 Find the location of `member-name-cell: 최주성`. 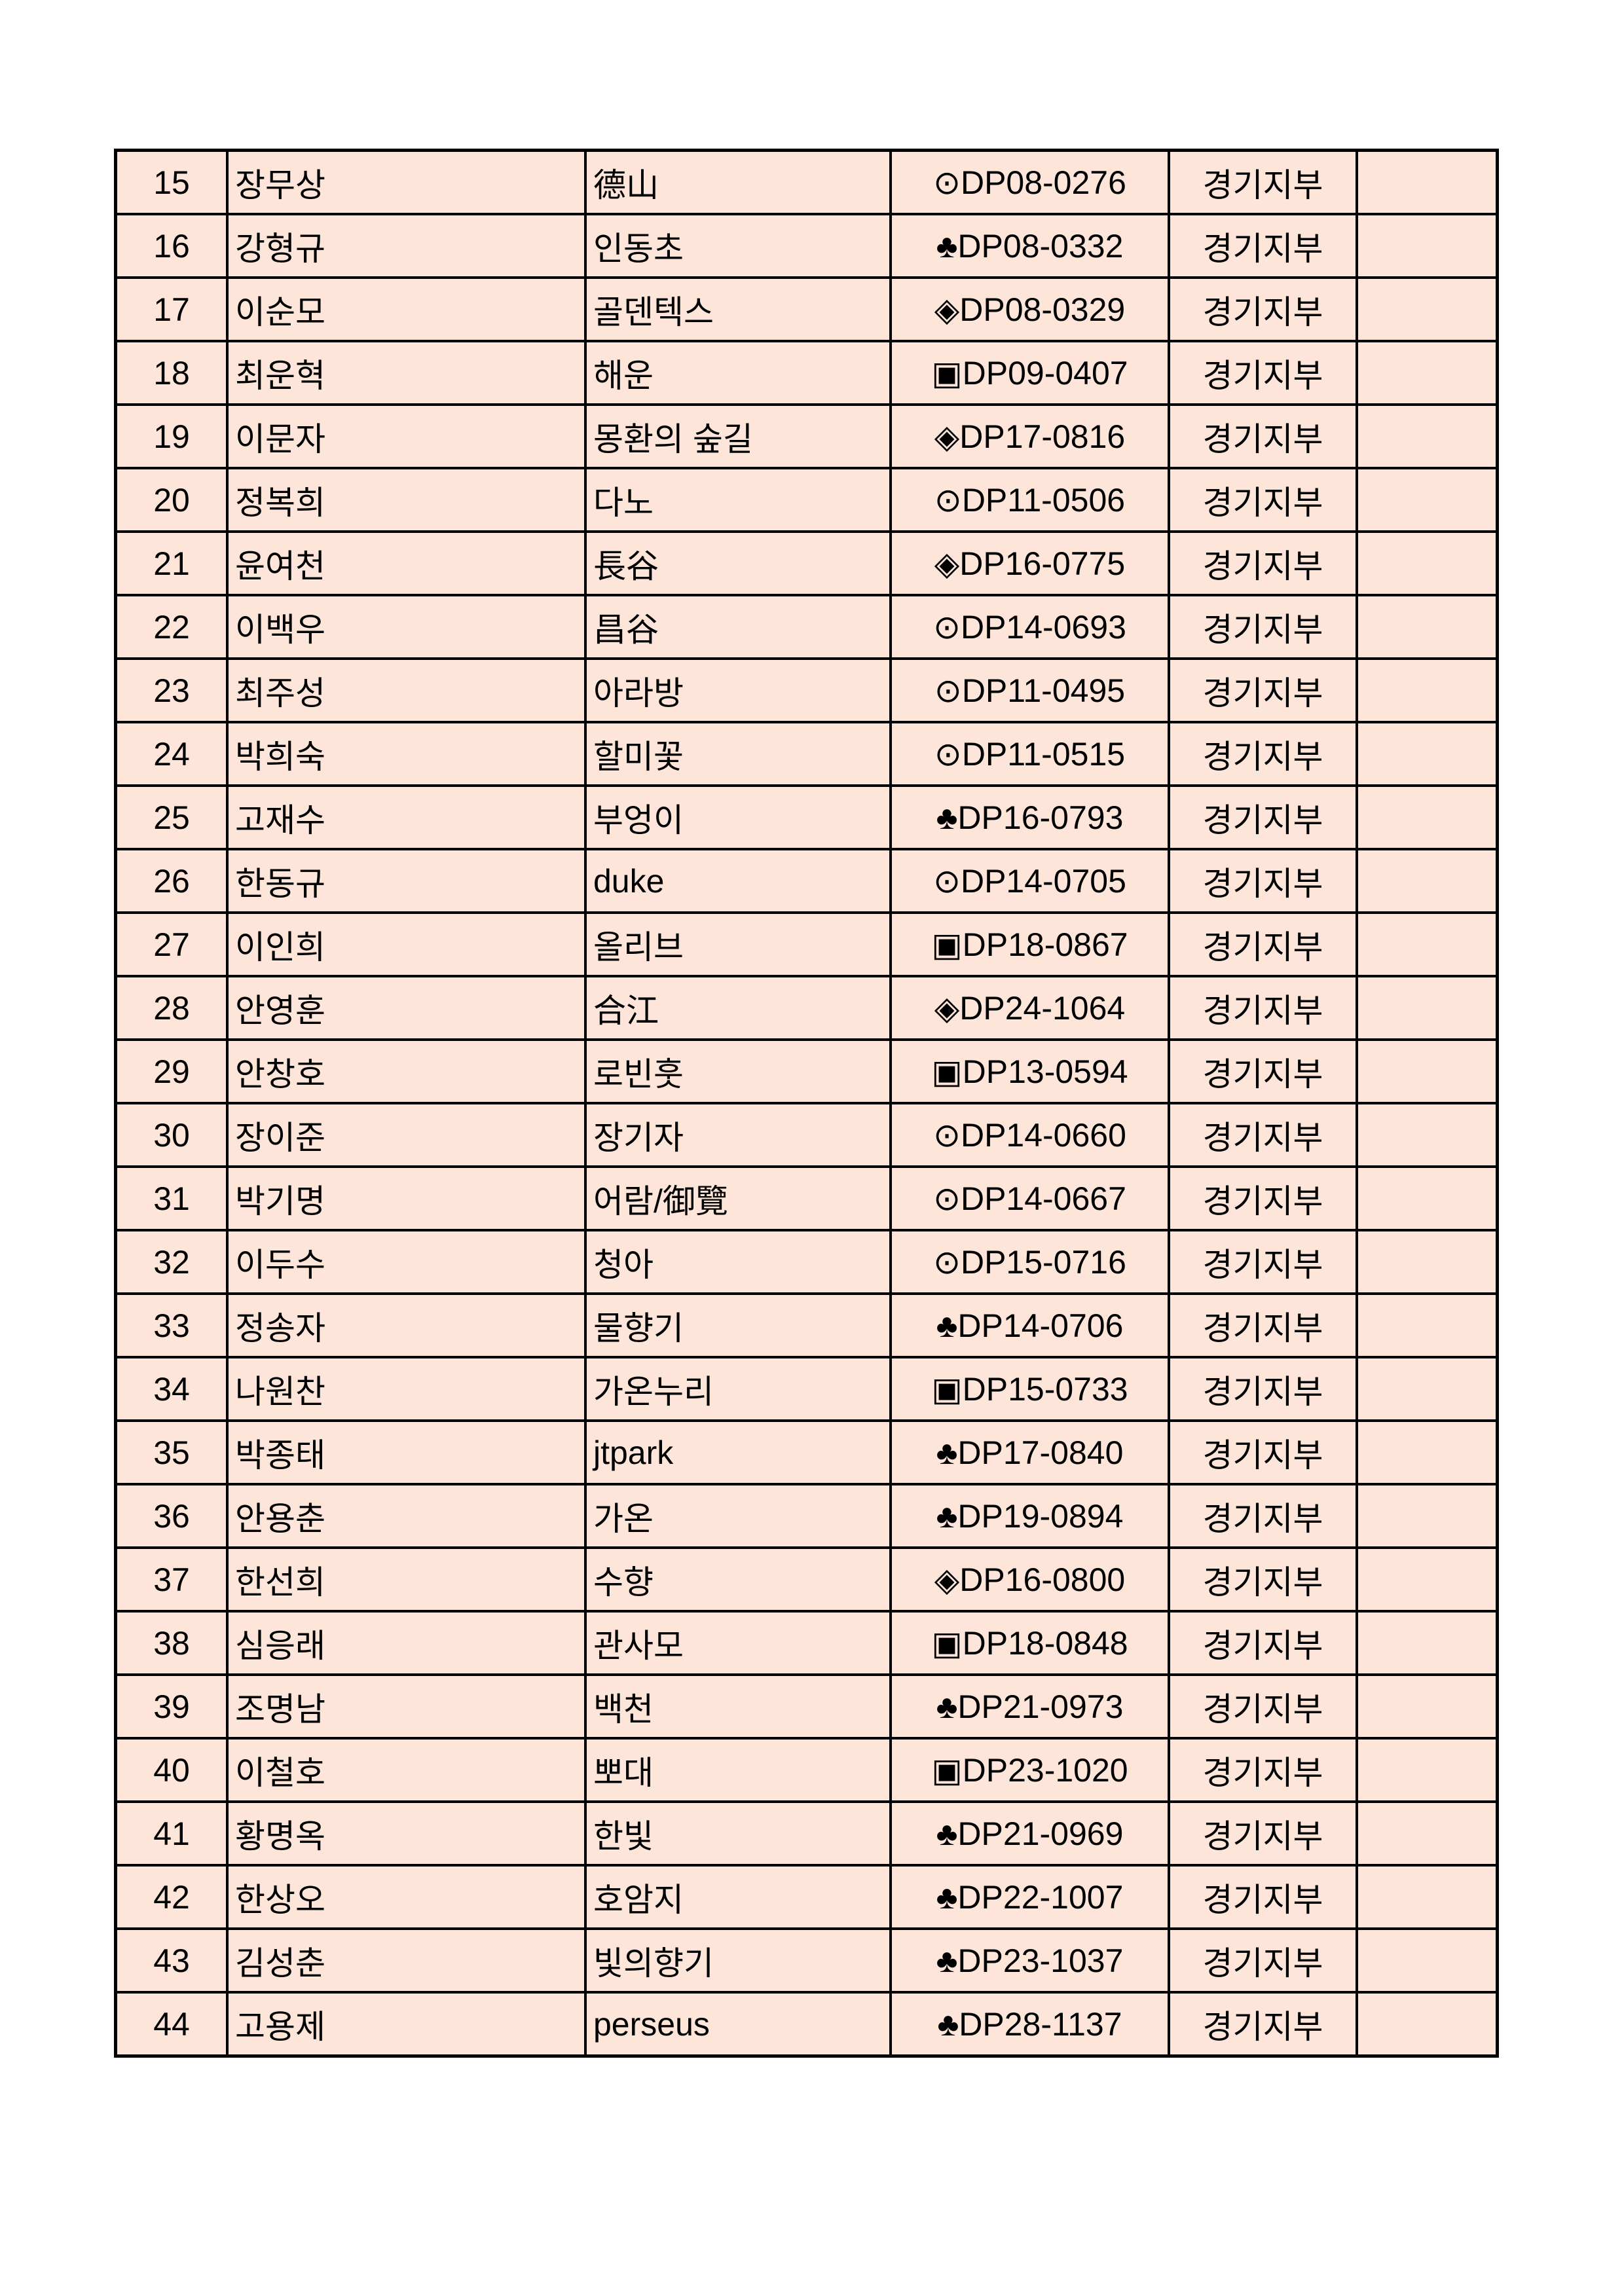

member-name-cell: 최주성 is located at coordinates (406, 690).